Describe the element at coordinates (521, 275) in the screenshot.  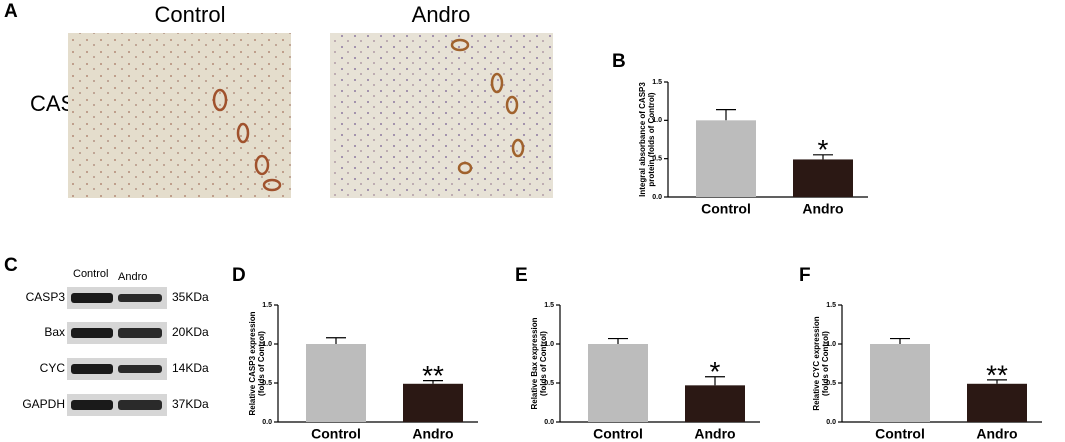
I see `panel-letter: E` at that location.